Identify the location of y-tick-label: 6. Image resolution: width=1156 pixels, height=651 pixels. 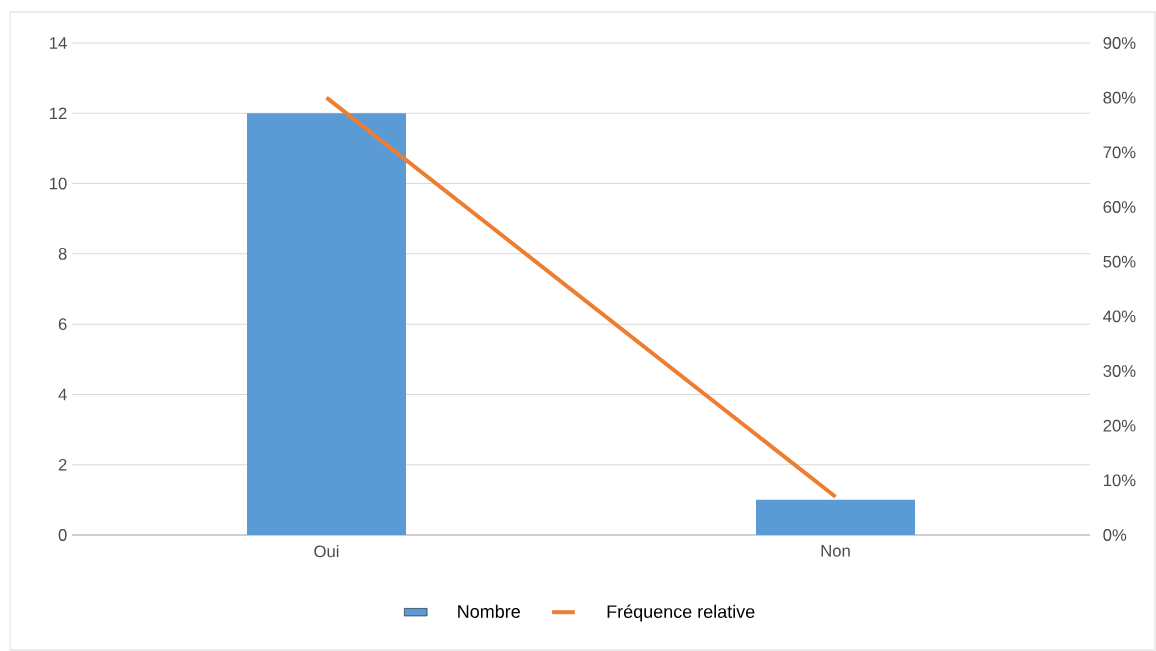
(62, 324).